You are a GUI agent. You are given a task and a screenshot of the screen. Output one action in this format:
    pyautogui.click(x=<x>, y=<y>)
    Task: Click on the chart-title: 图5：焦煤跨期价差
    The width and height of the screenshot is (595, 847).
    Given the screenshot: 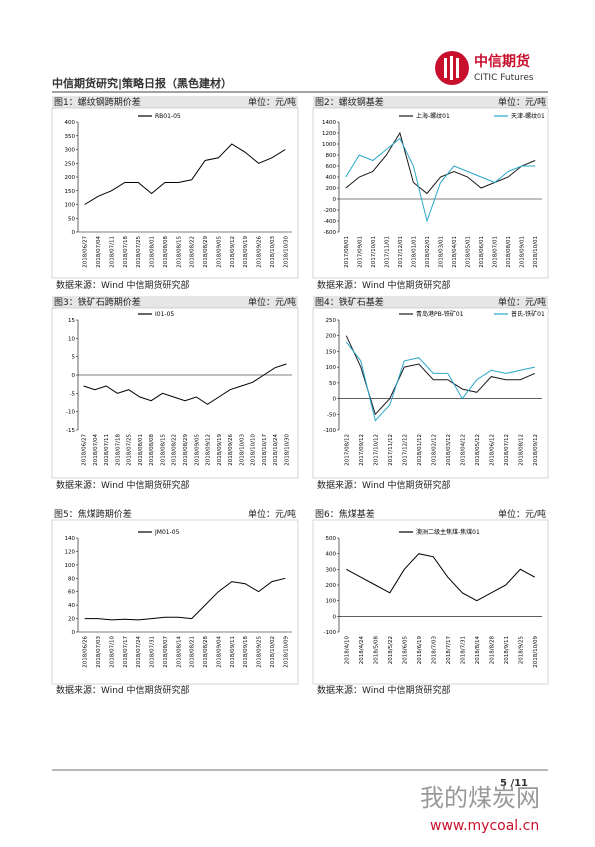 What is the action you would take?
    pyautogui.click(x=93, y=514)
    